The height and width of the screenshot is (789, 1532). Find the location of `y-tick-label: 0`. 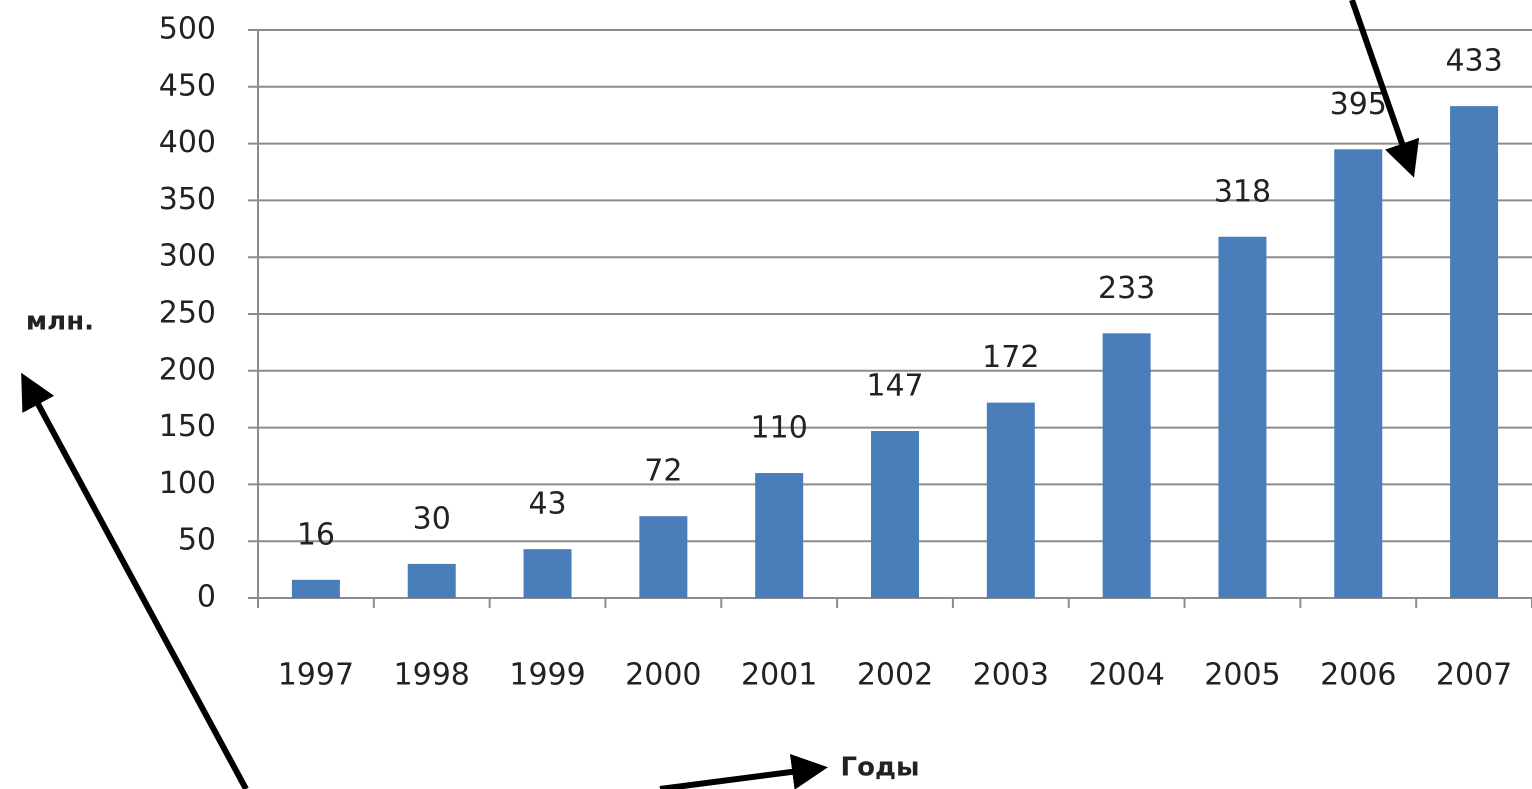

y-tick-label: 0 is located at coordinates (206, 597).